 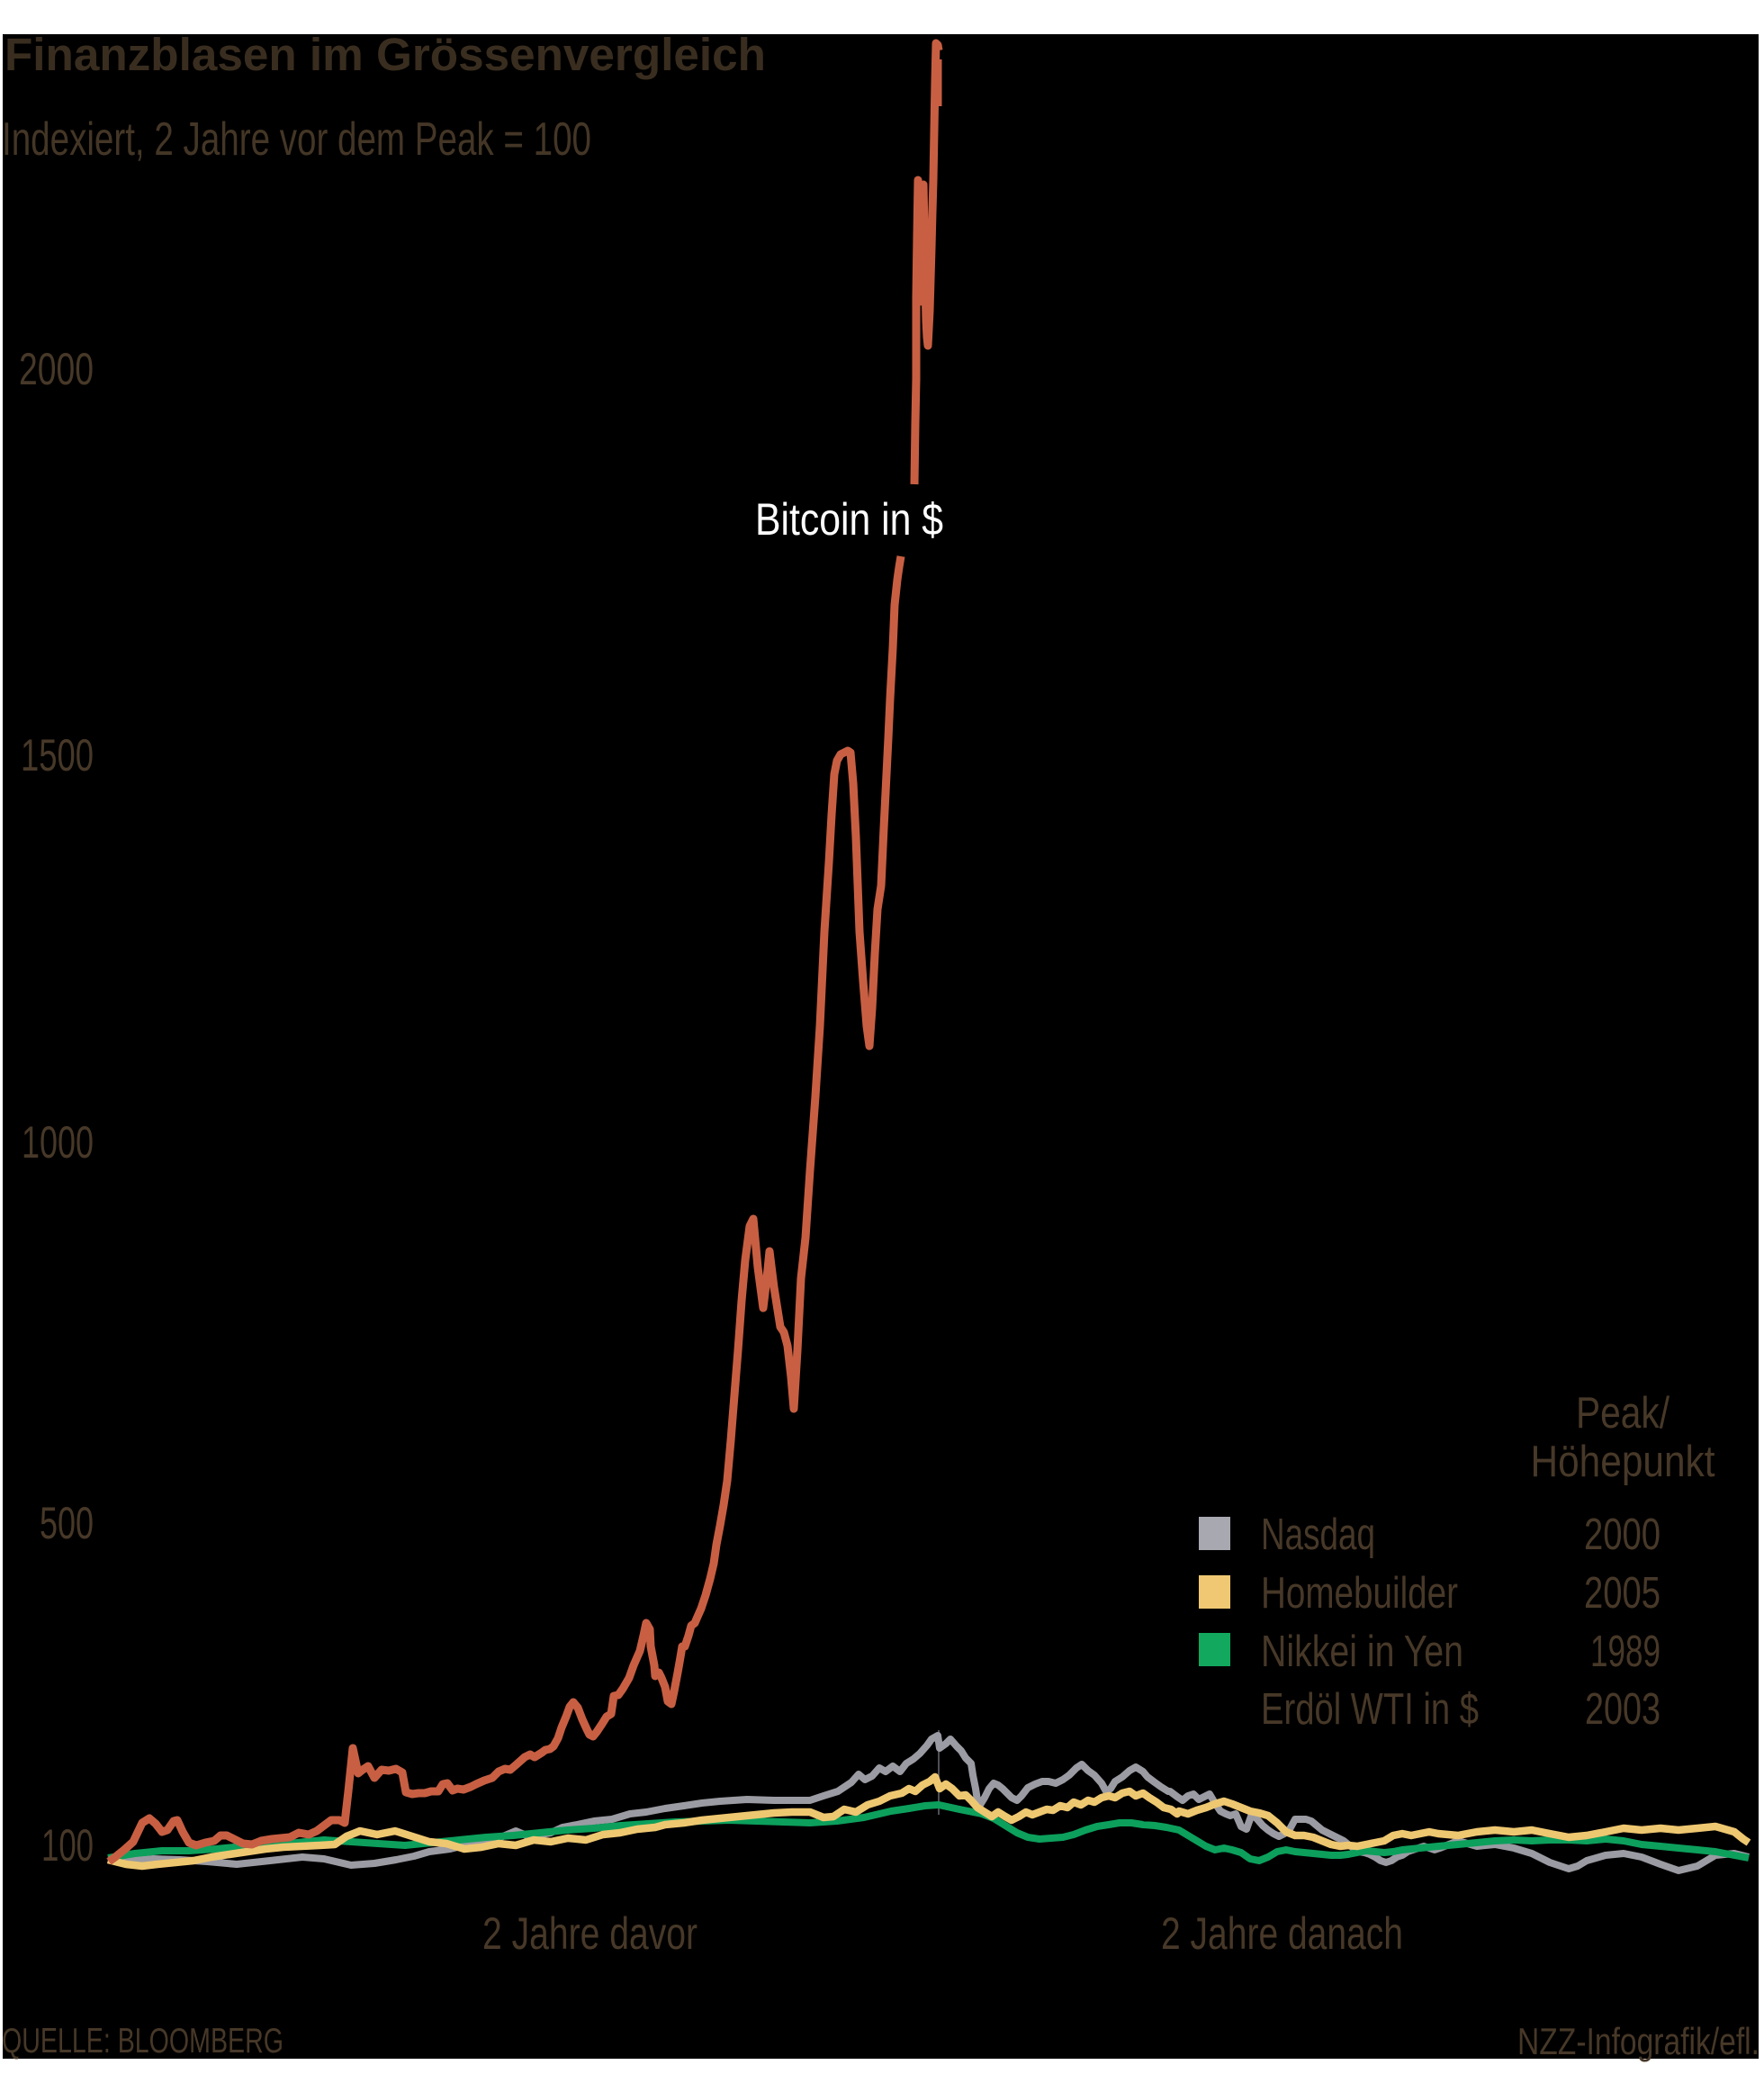 What do you see at coordinates (296, 139) in the screenshot?
I see `svg-text:Indexiert, 2 Jahre vor dem Pea: Indexiert, 2 Jahre vor dem Peak = 100` at bounding box center [296, 139].